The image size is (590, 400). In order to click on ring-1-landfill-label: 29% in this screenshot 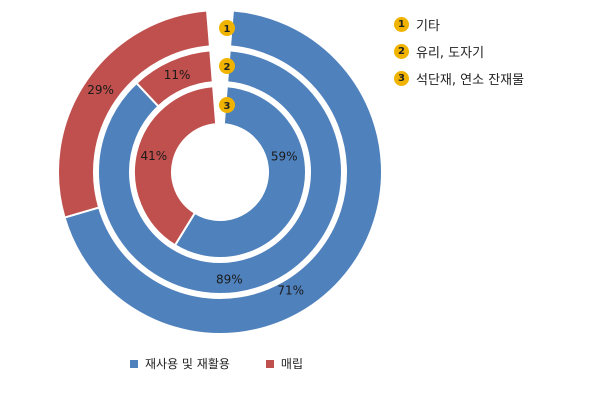, I will do `click(100, 90)`.